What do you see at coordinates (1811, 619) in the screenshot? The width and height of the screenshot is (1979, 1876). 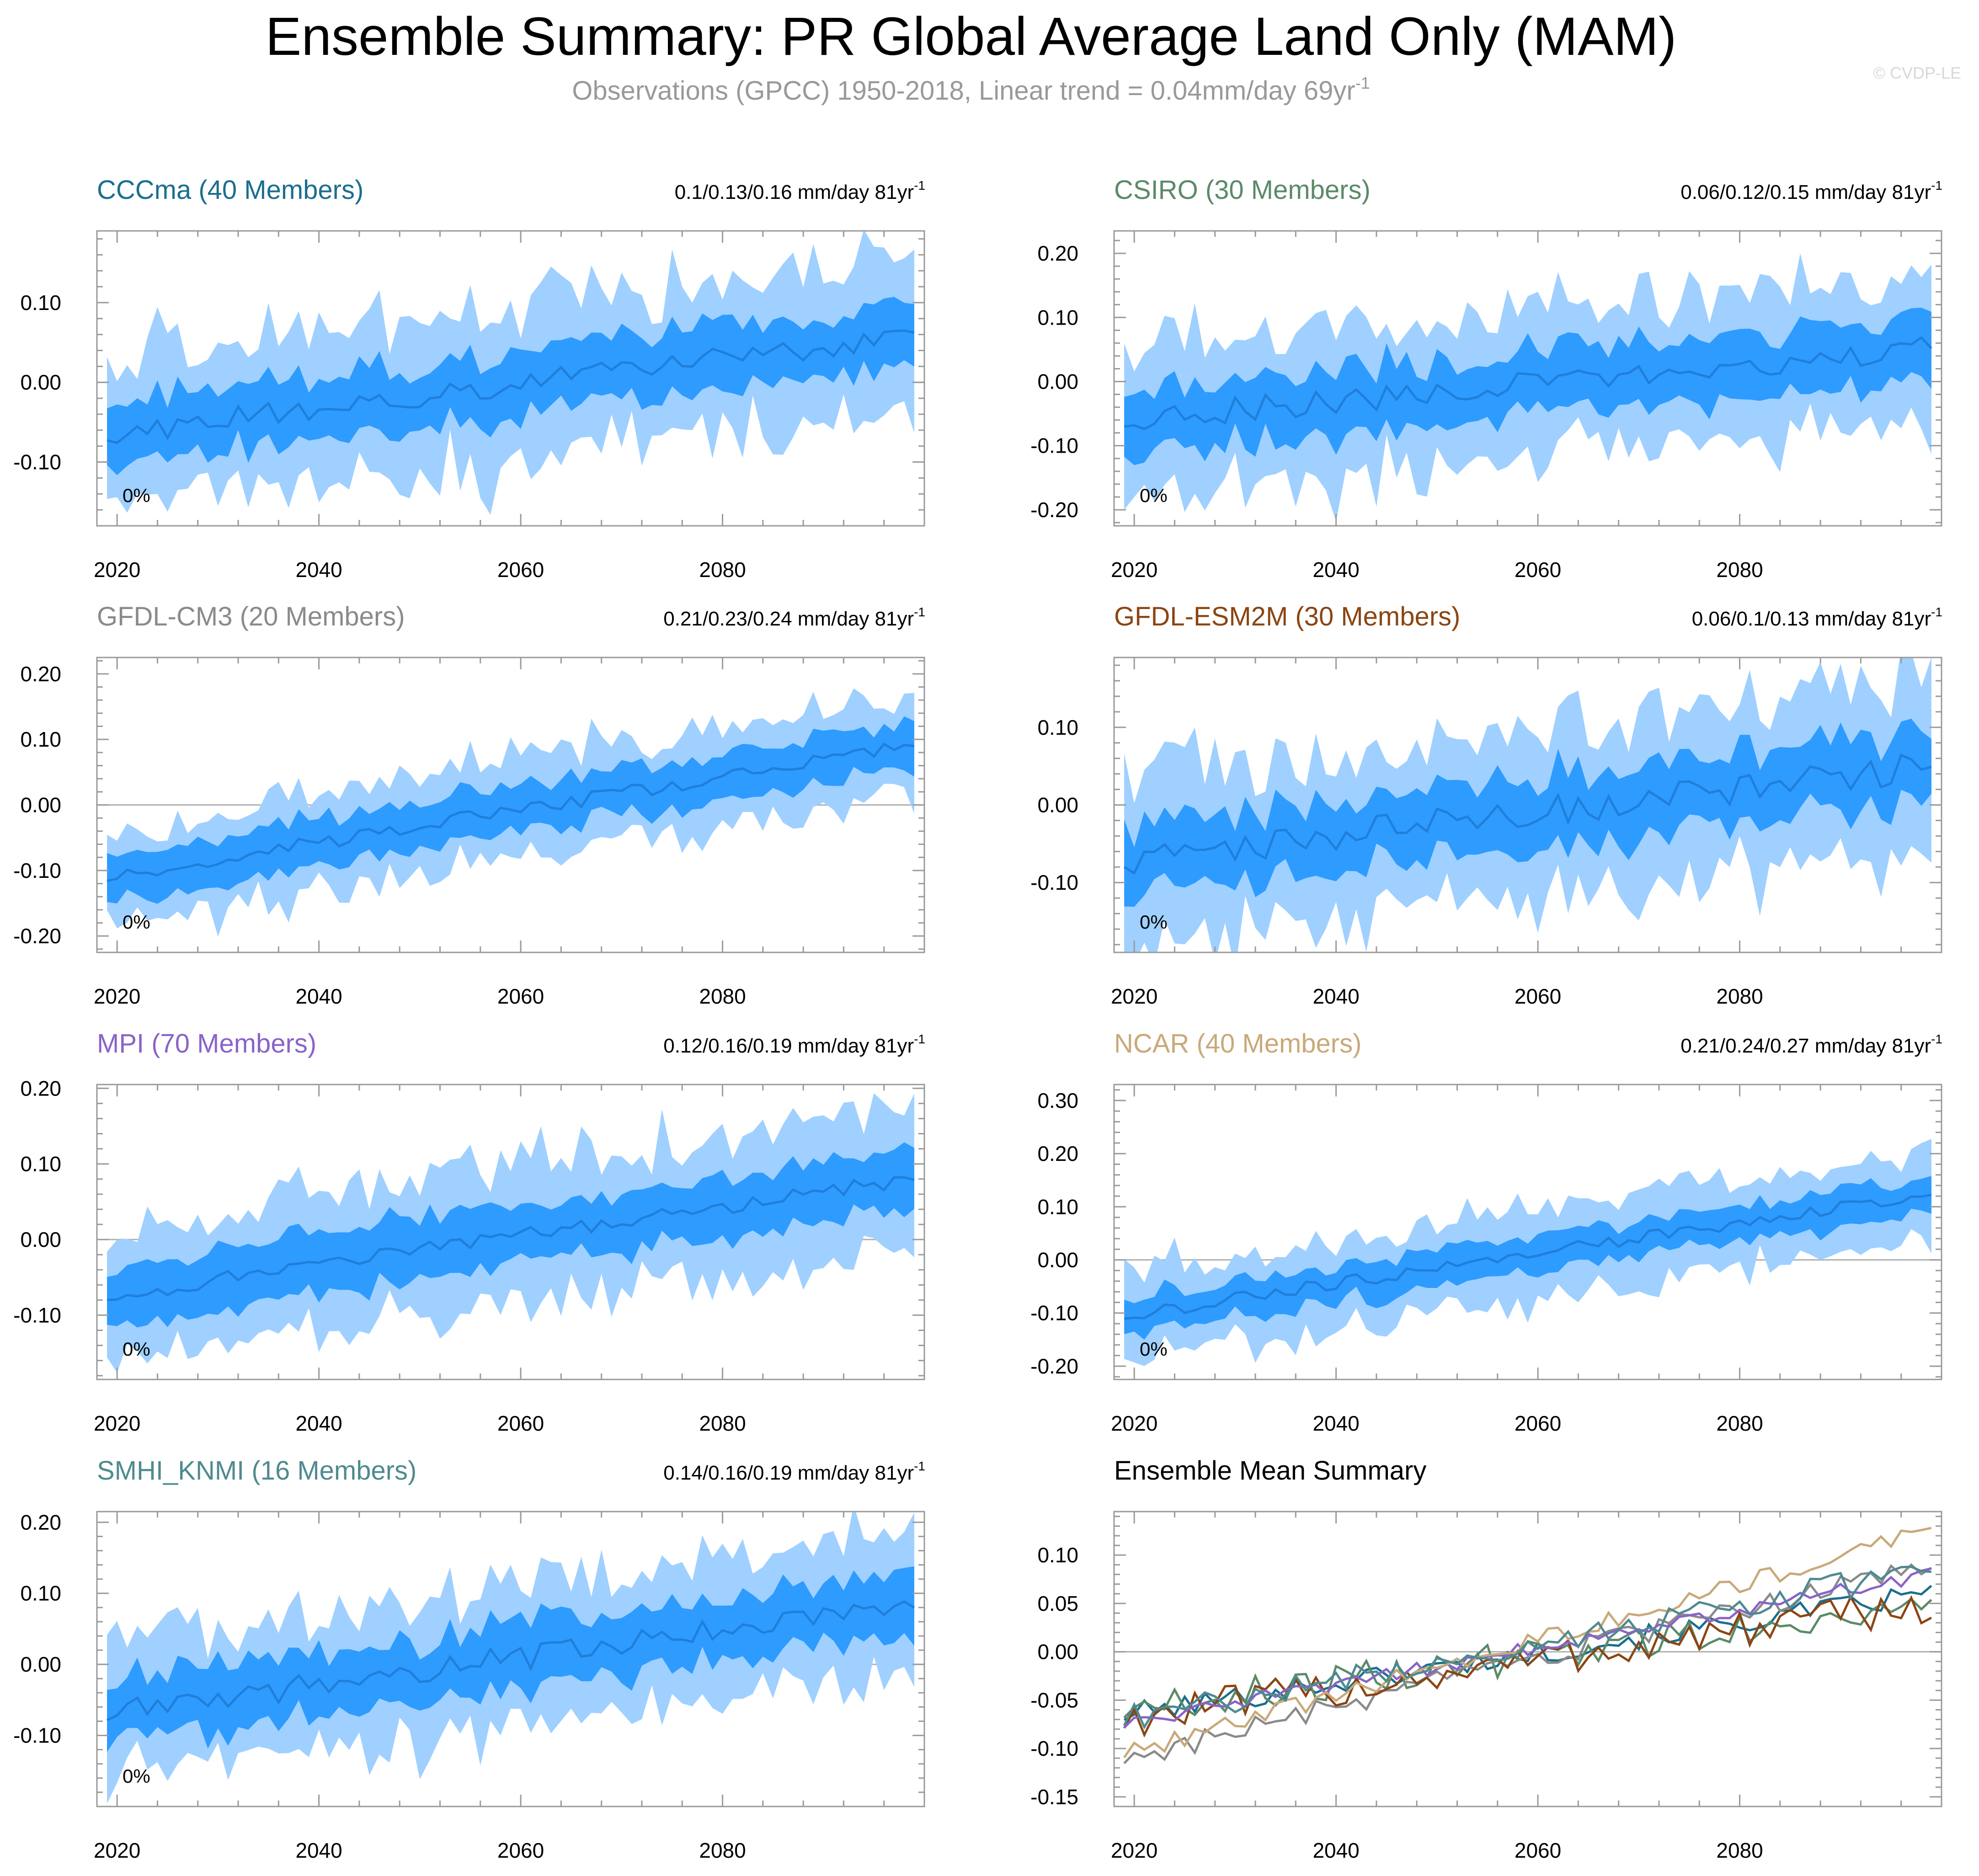 I see `trend-value: 0.06/0.1/0.13 mm/day 81yr` at bounding box center [1811, 619].